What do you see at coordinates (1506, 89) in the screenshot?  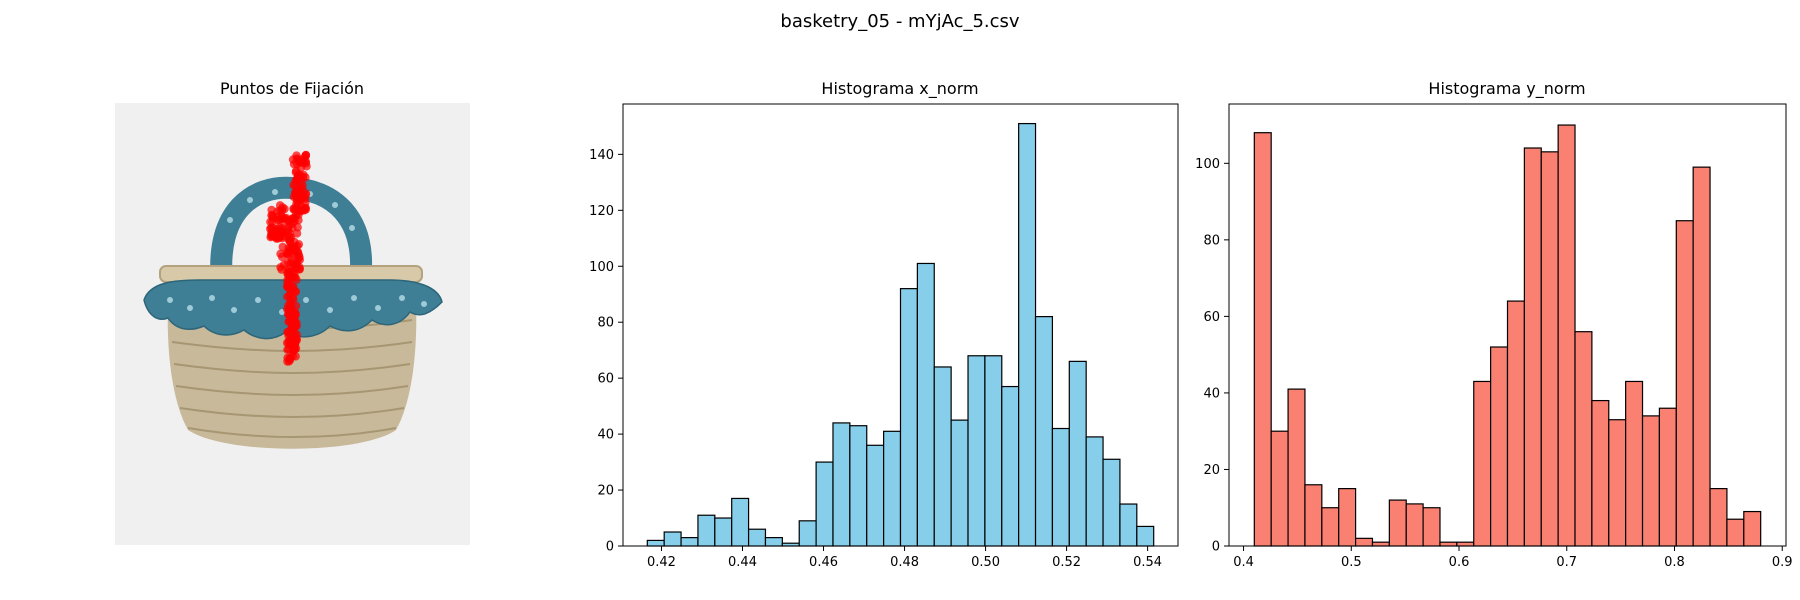 I see `histogram-y-title: Histograma y_norm` at bounding box center [1506, 89].